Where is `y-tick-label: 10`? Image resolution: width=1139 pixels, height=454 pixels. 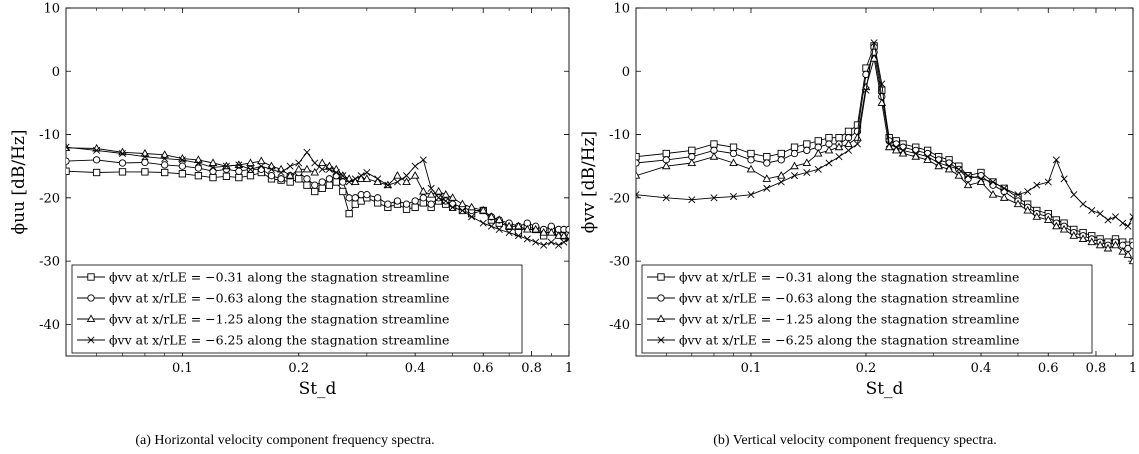
y-tick-label: 10 is located at coordinates (51, 9).